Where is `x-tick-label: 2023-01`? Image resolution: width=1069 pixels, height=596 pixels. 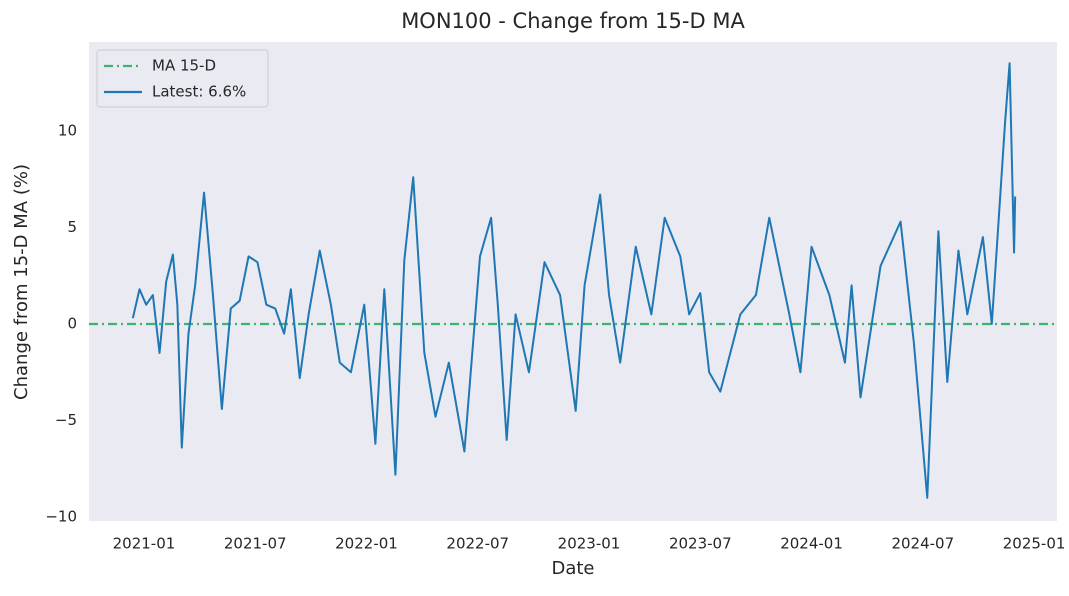
x-tick-label: 2023-01 is located at coordinates (589, 544).